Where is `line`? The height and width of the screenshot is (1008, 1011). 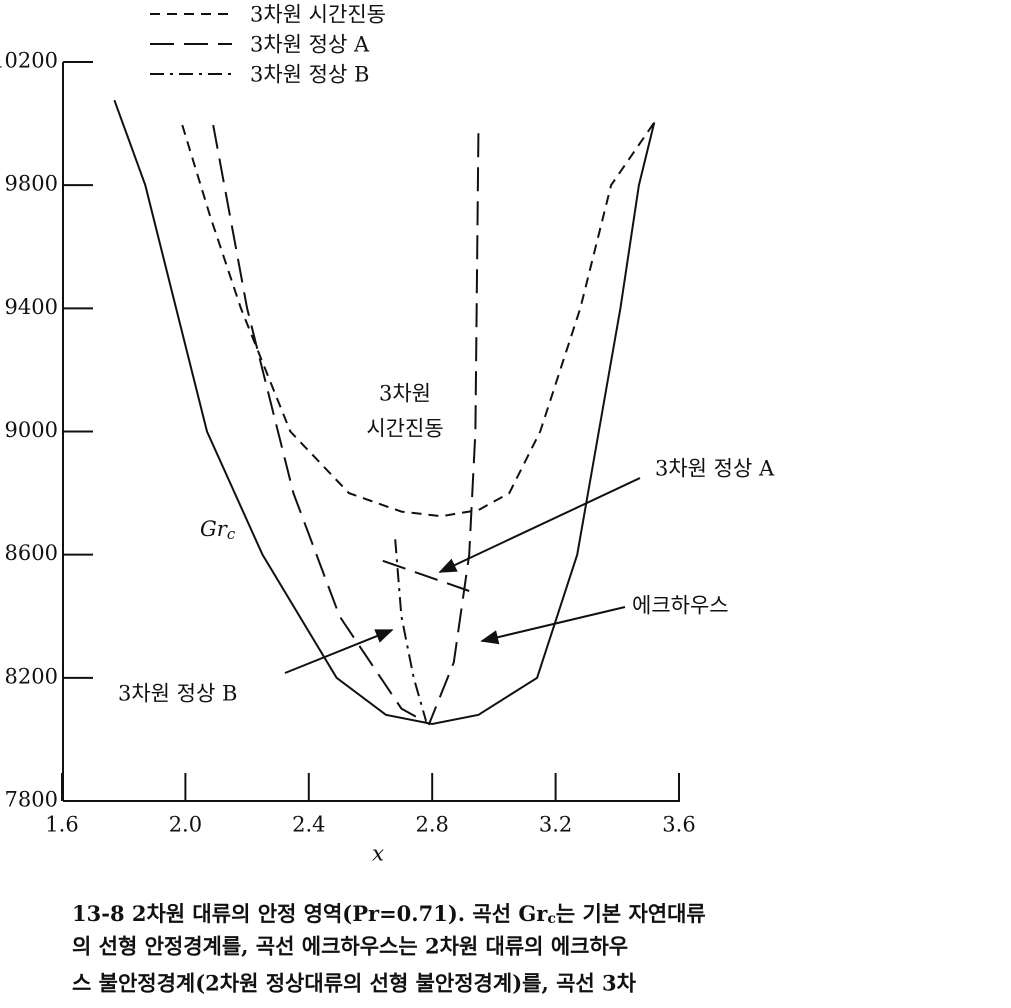 line is located at coordinates (410, 630).